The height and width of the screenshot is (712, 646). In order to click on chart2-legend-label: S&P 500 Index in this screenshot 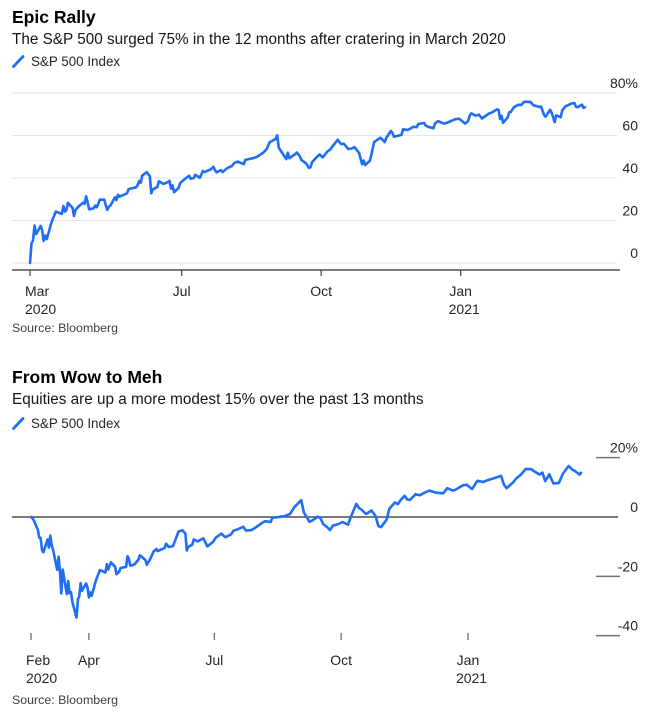, I will do `click(76, 423)`.